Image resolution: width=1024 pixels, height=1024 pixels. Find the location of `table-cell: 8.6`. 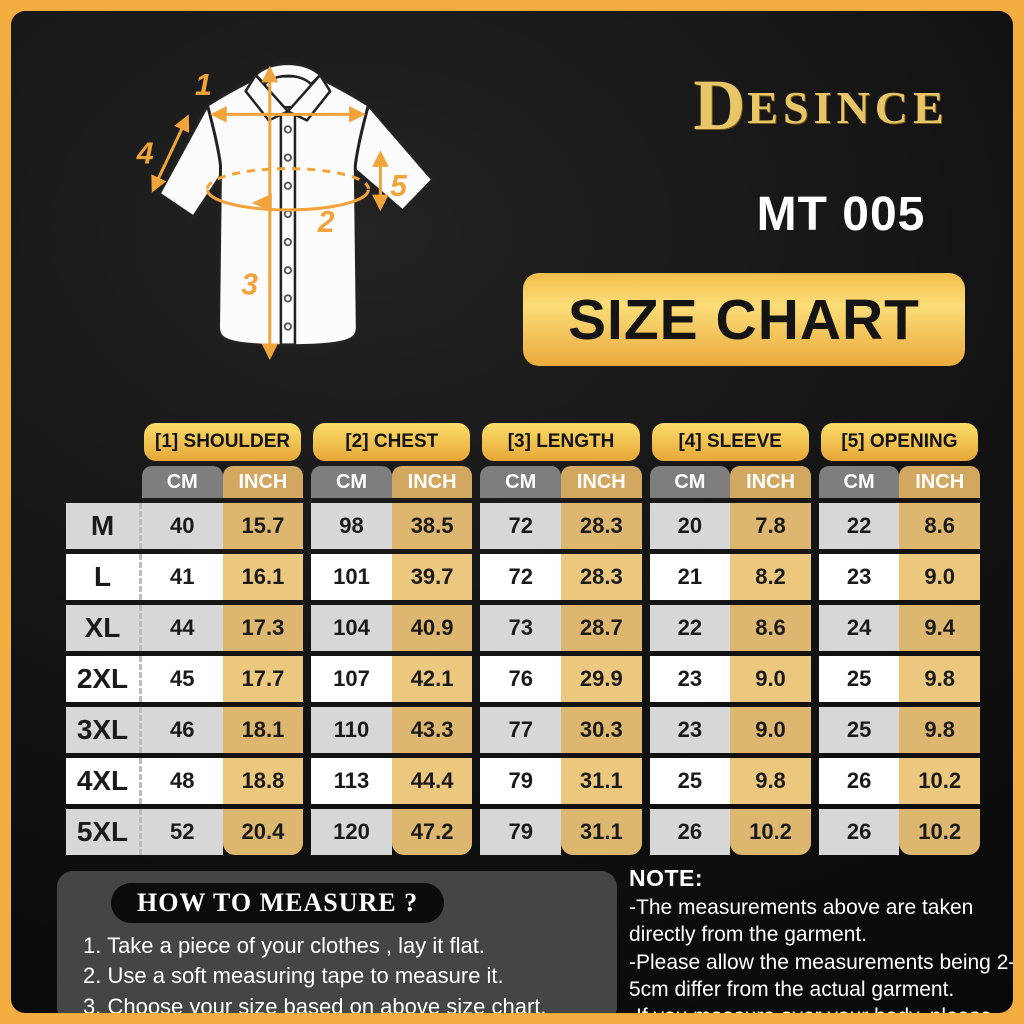

table-cell: 8.6 is located at coordinates (770, 628).